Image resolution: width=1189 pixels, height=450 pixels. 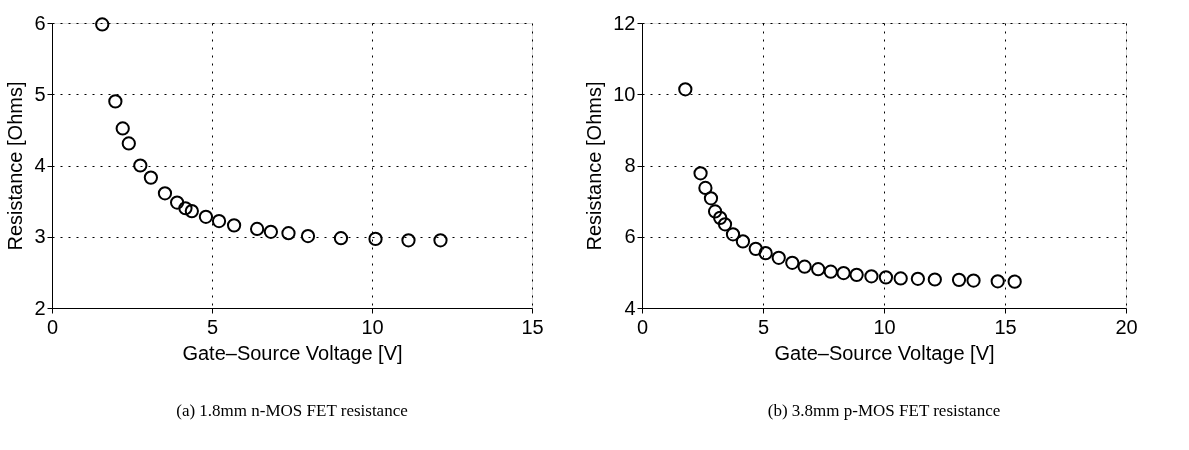 What do you see at coordinates (630, 165) in the screenshot?
I see `y-tick-label: 8` at bounding box center [630, 165].